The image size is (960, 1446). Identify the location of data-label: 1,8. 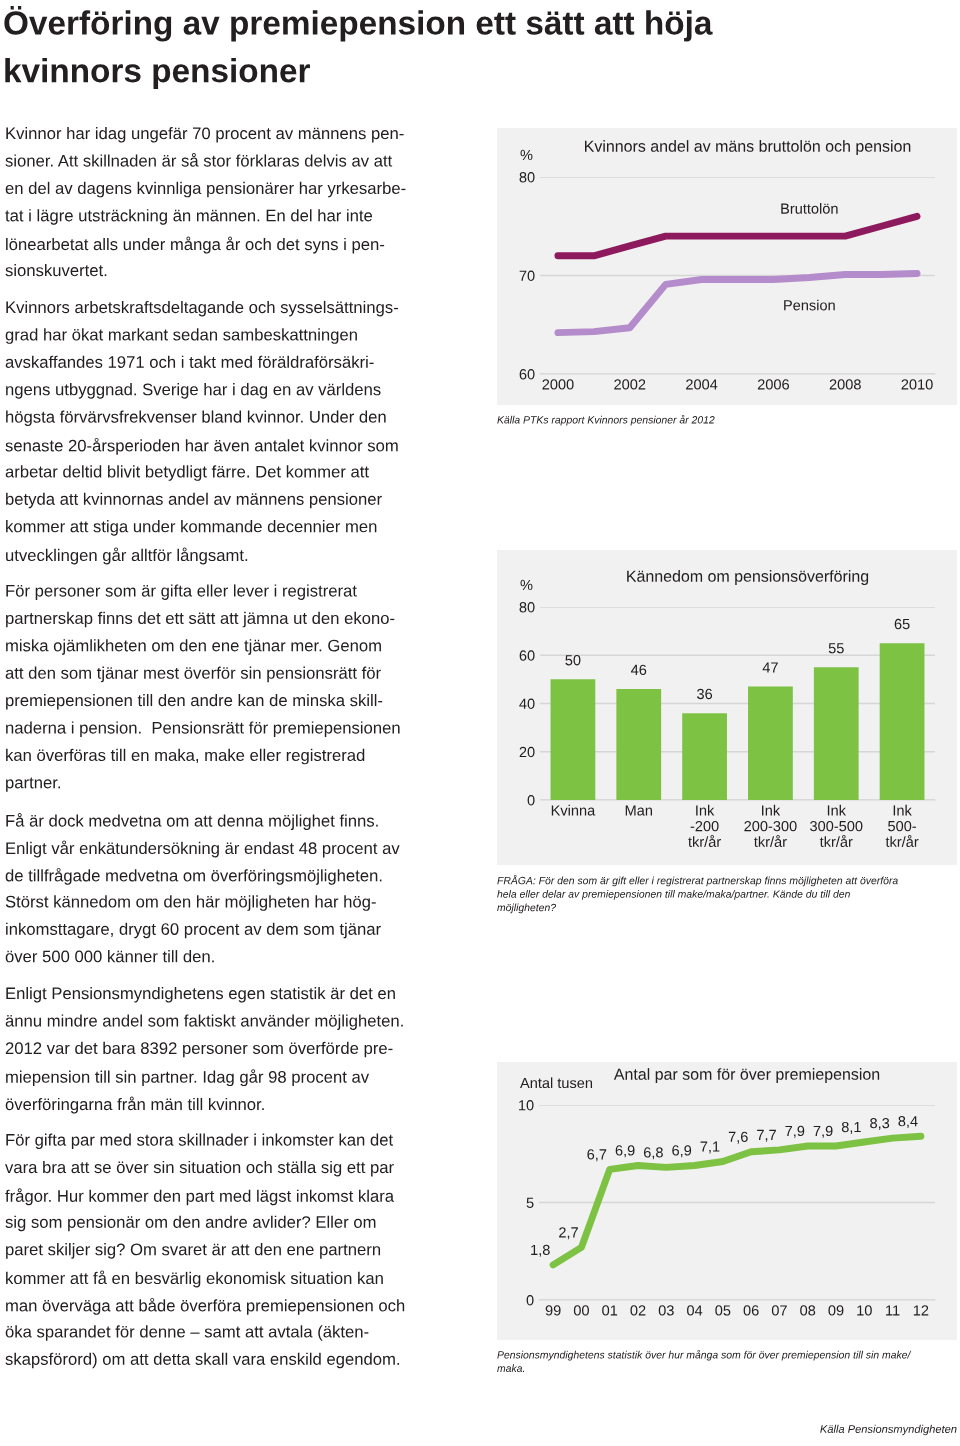
(540, 1250).